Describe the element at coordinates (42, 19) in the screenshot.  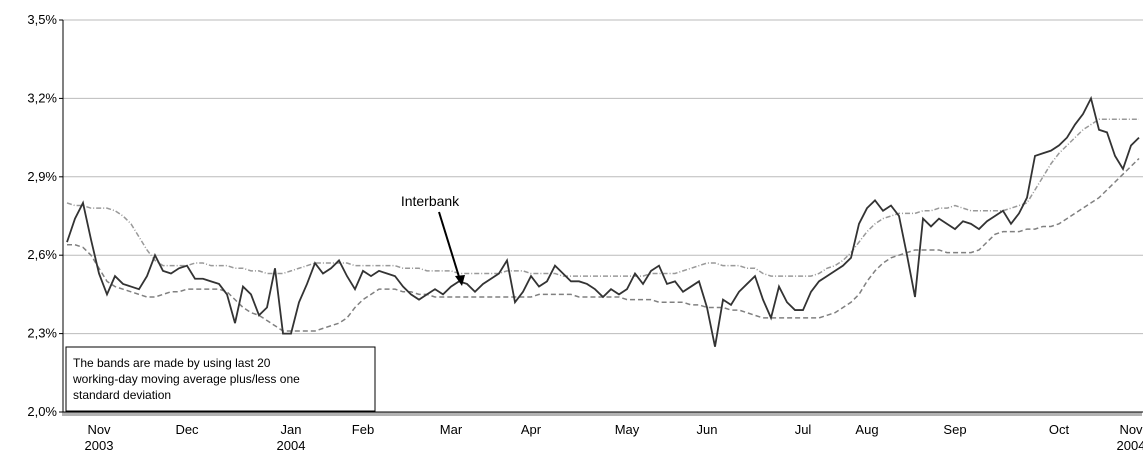
I see `y-tick-label: 3,5%` at that location.